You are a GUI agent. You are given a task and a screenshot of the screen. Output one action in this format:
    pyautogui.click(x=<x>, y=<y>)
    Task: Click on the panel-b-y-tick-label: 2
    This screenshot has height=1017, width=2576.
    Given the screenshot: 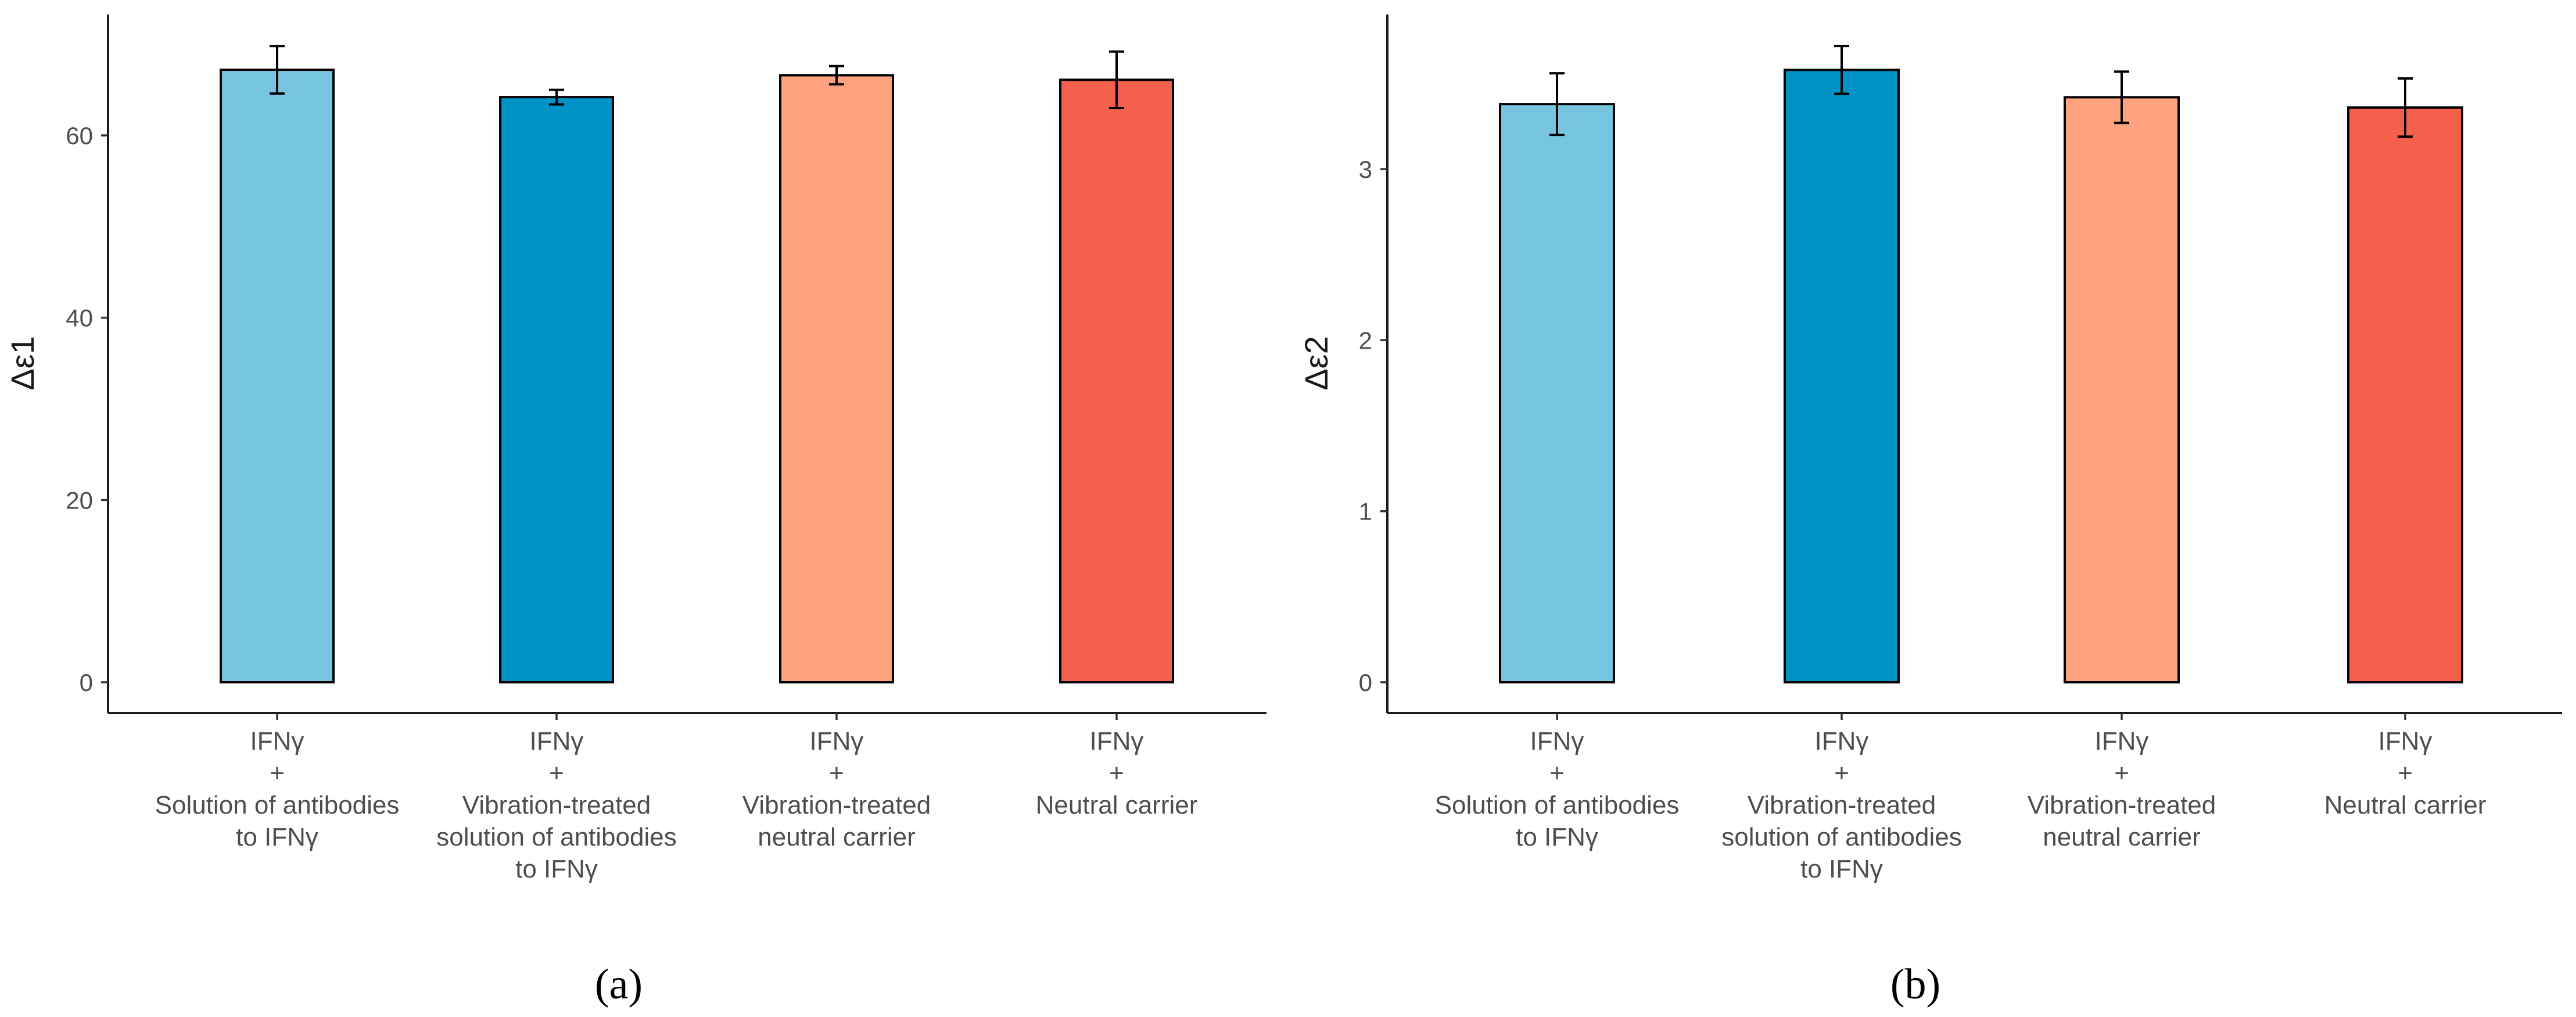 What is the action you would take?
    pyautogui.click(x=1365, y=341)
    